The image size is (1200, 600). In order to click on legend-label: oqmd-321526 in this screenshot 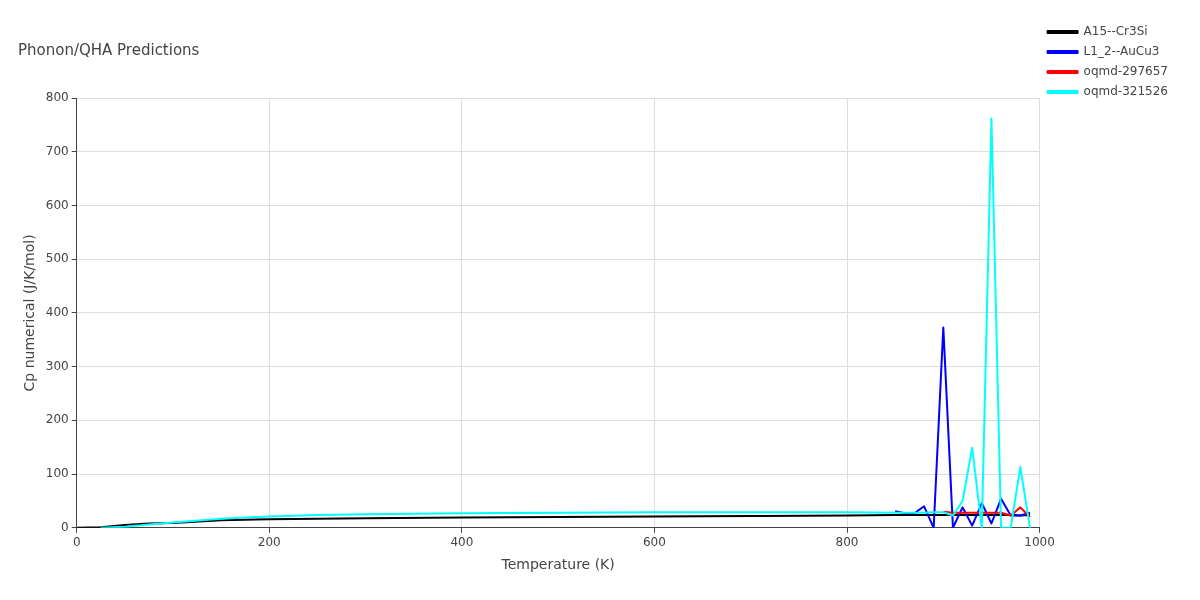, I will do `click(1125, 91)`.